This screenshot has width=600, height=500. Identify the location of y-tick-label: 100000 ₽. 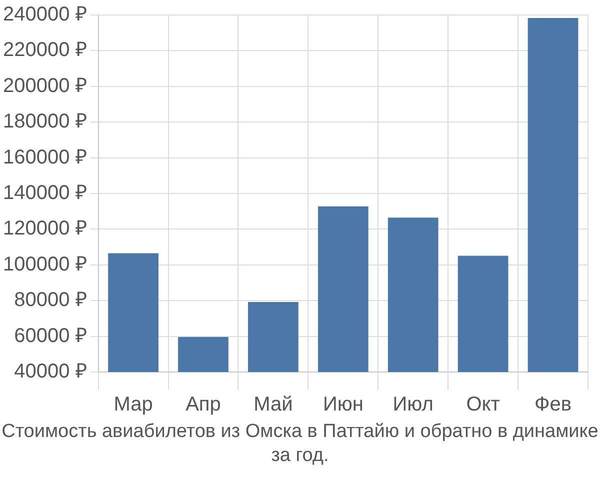
(45, 264).